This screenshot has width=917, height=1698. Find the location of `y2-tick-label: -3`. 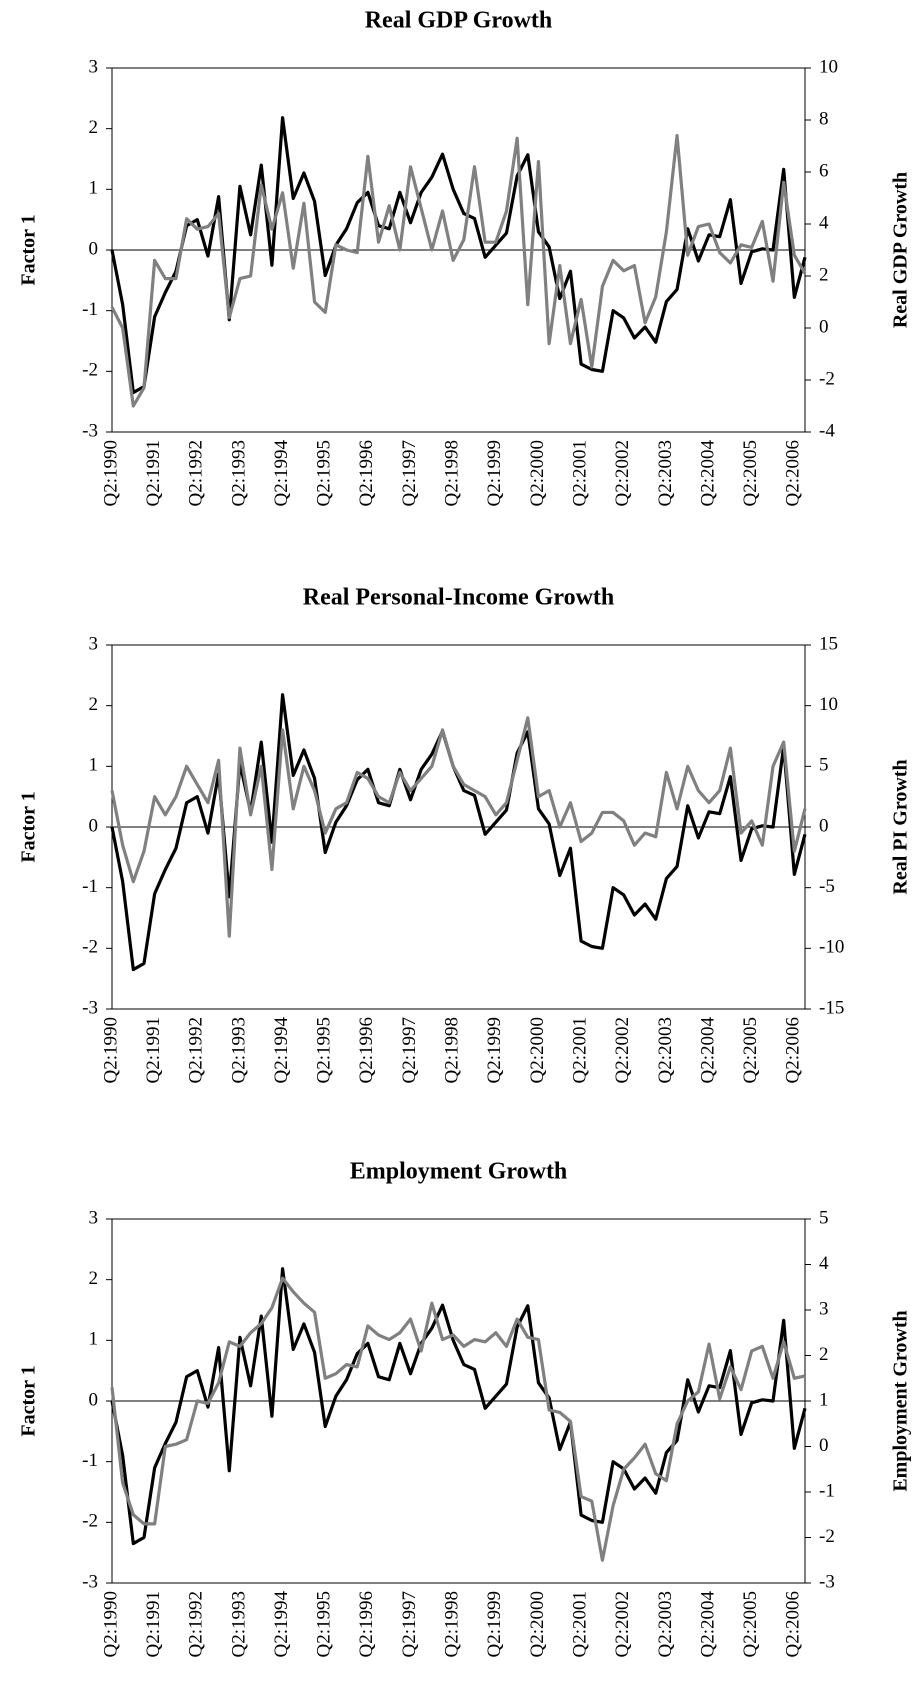

y2-tick-label: -3 is located at coordinates (827, 1581).